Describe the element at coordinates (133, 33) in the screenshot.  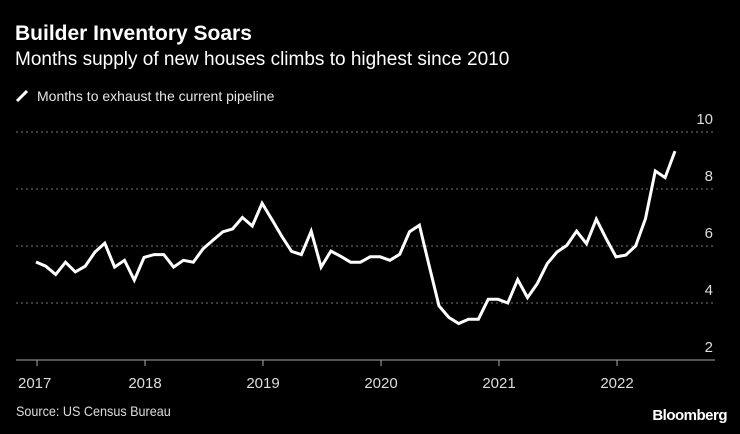
I see `chart-title: Builder Inventory Soars` at that location.